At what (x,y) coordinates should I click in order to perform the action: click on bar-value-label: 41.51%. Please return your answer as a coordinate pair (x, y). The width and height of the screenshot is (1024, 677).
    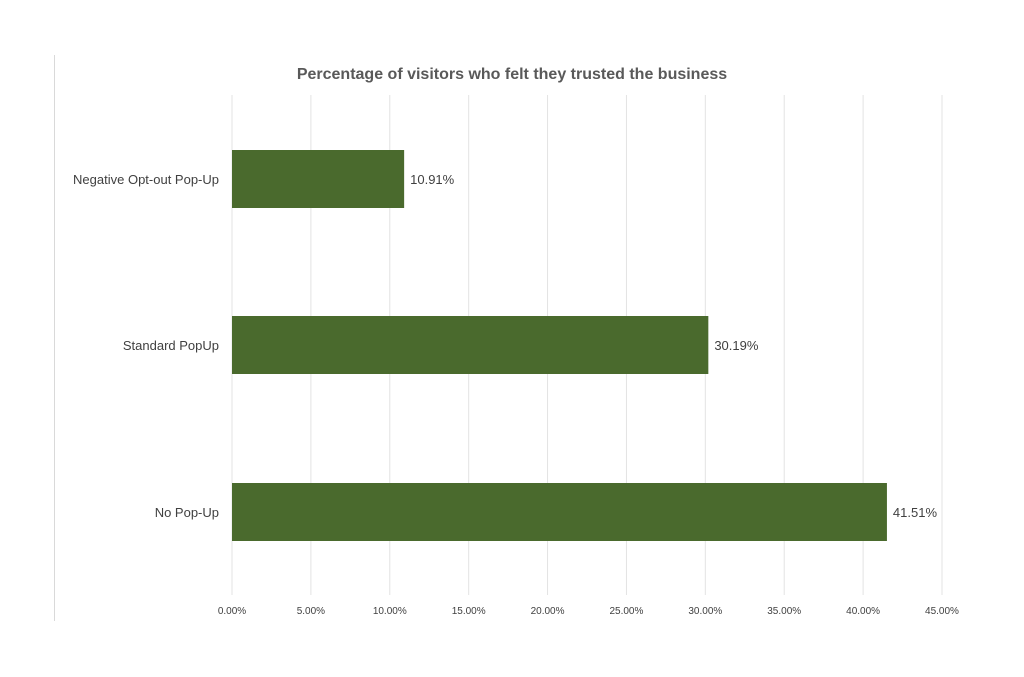
    Looking at the image, I should click on (915, 512).